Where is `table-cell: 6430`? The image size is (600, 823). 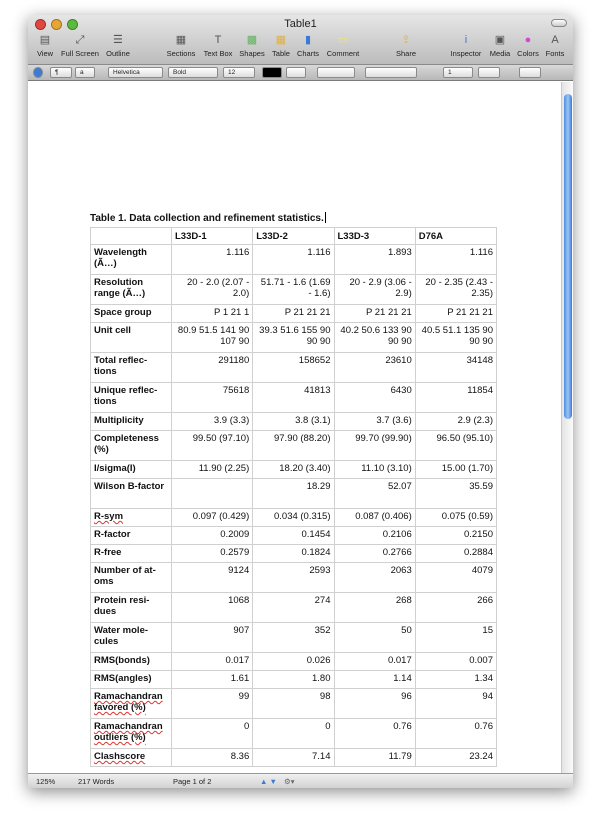 table-cell: 6430 is located at coordinates (374, 397).